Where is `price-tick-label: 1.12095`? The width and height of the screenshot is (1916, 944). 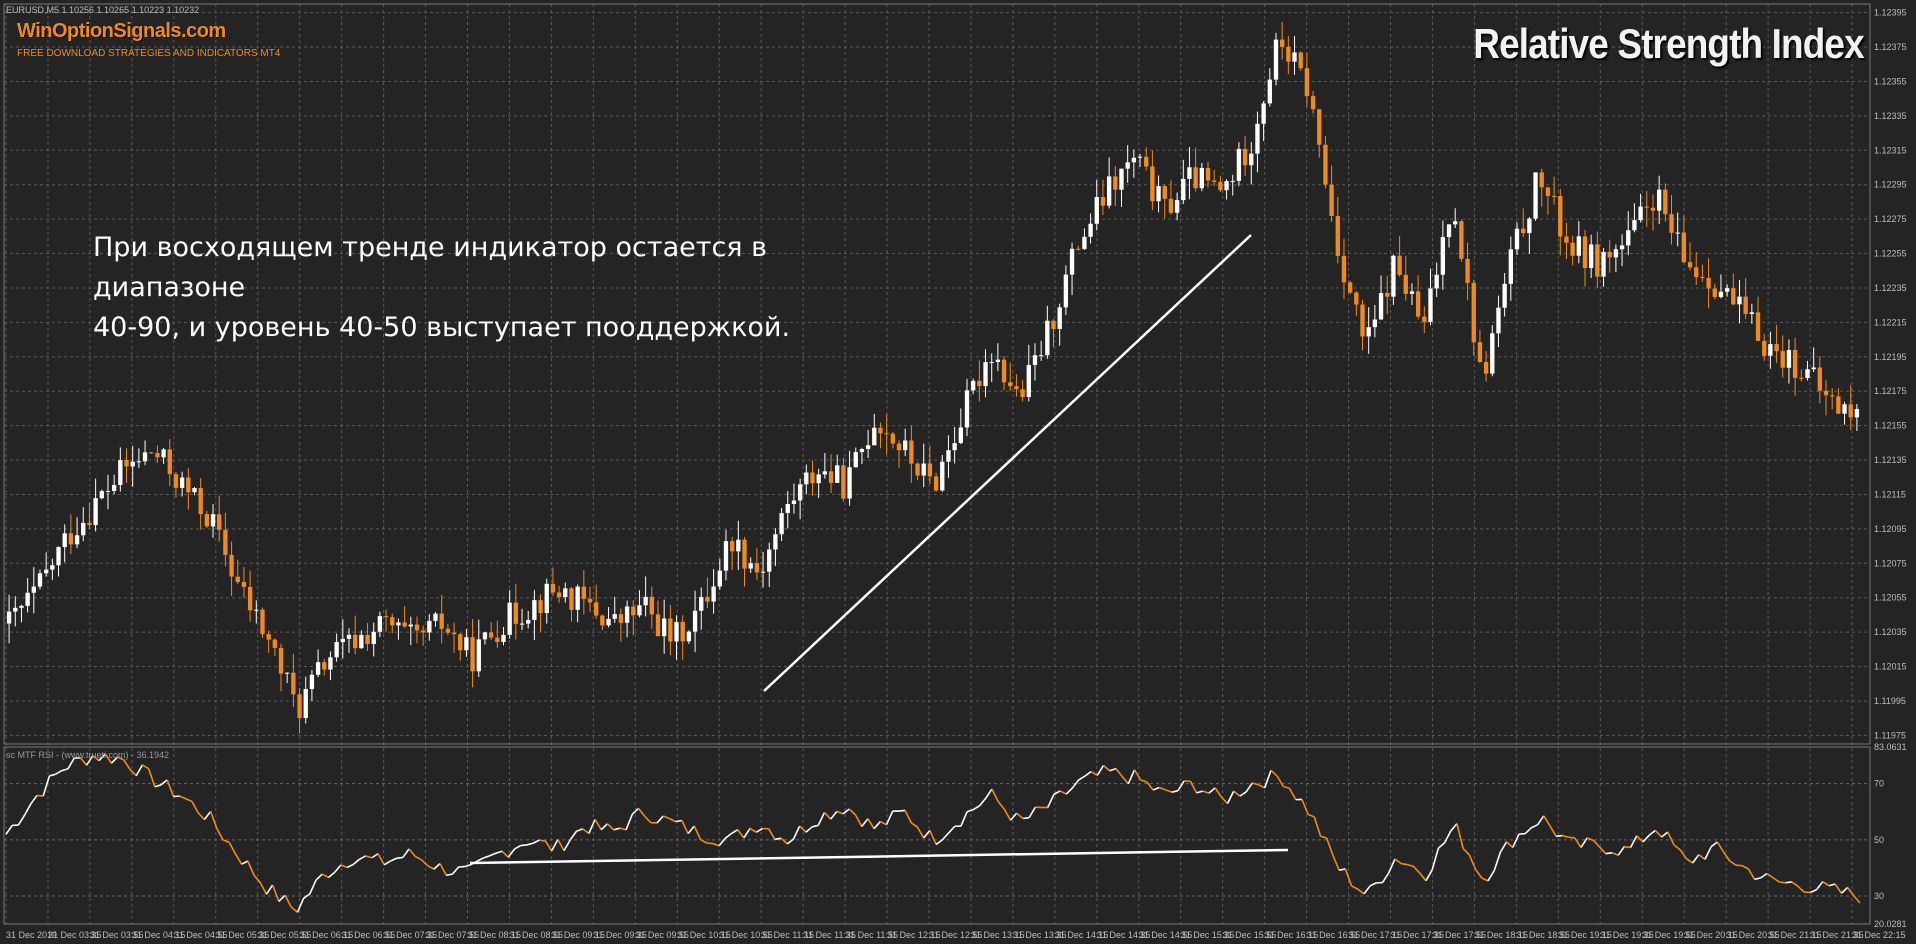
price-tick-label: 1.12095 is located at coordinates (1890, 529).